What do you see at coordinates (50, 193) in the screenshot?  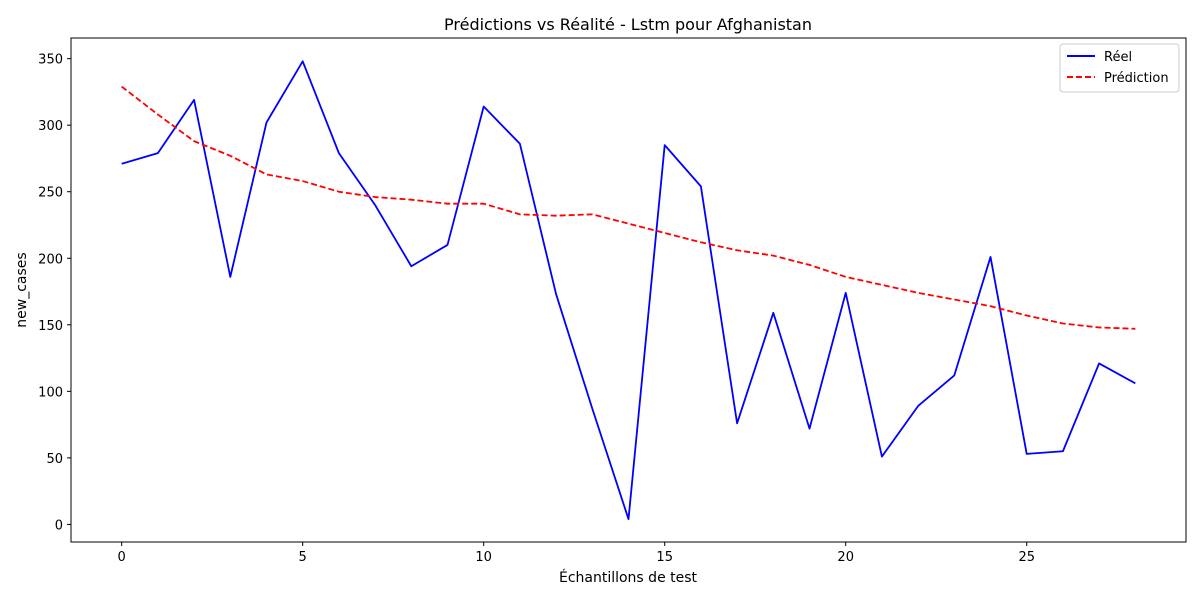 I see `y-tick-label: 250` at bounding box center [50, 193].